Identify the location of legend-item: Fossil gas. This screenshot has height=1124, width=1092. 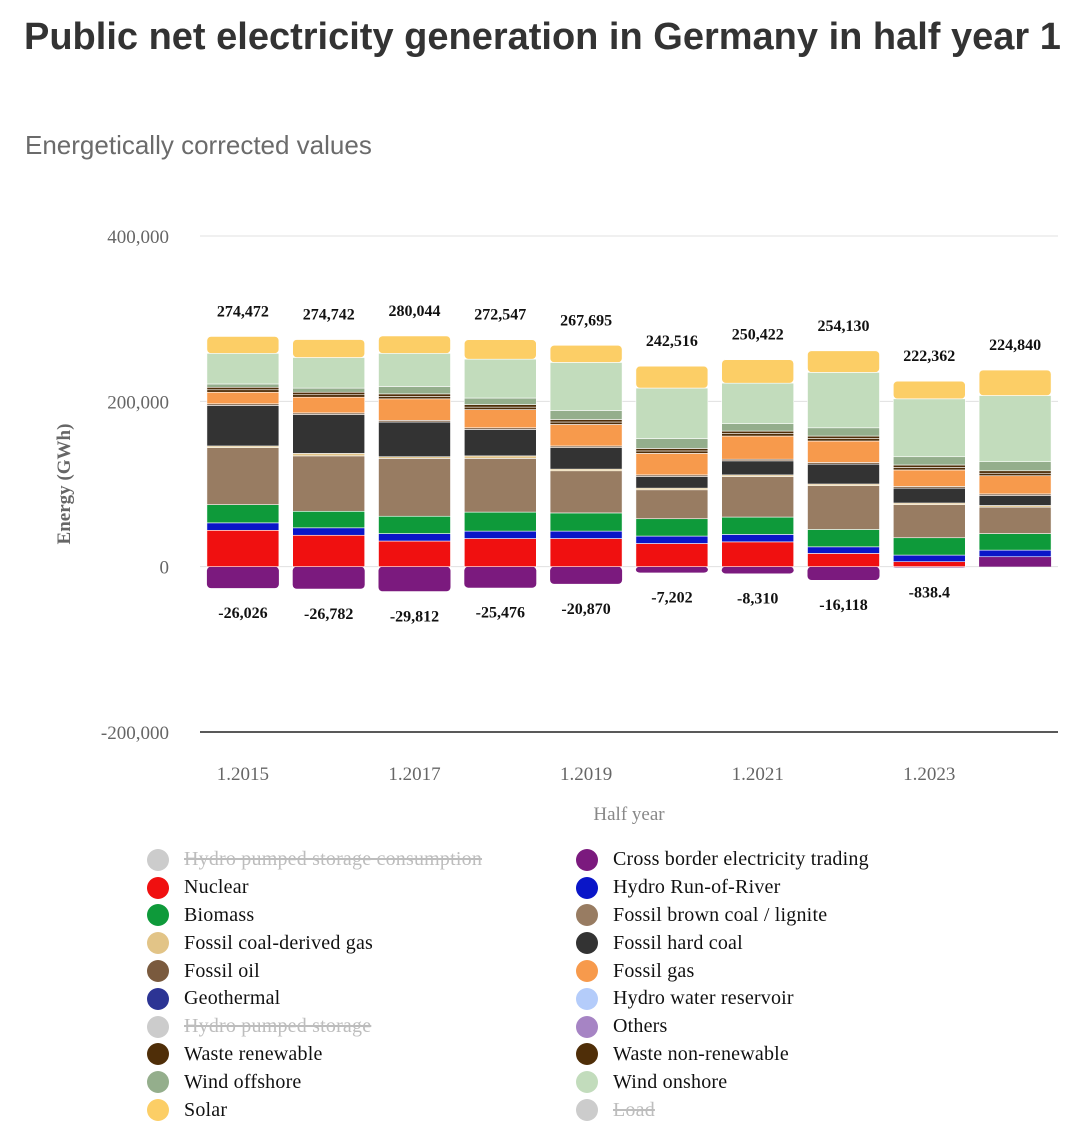
(816, 971).